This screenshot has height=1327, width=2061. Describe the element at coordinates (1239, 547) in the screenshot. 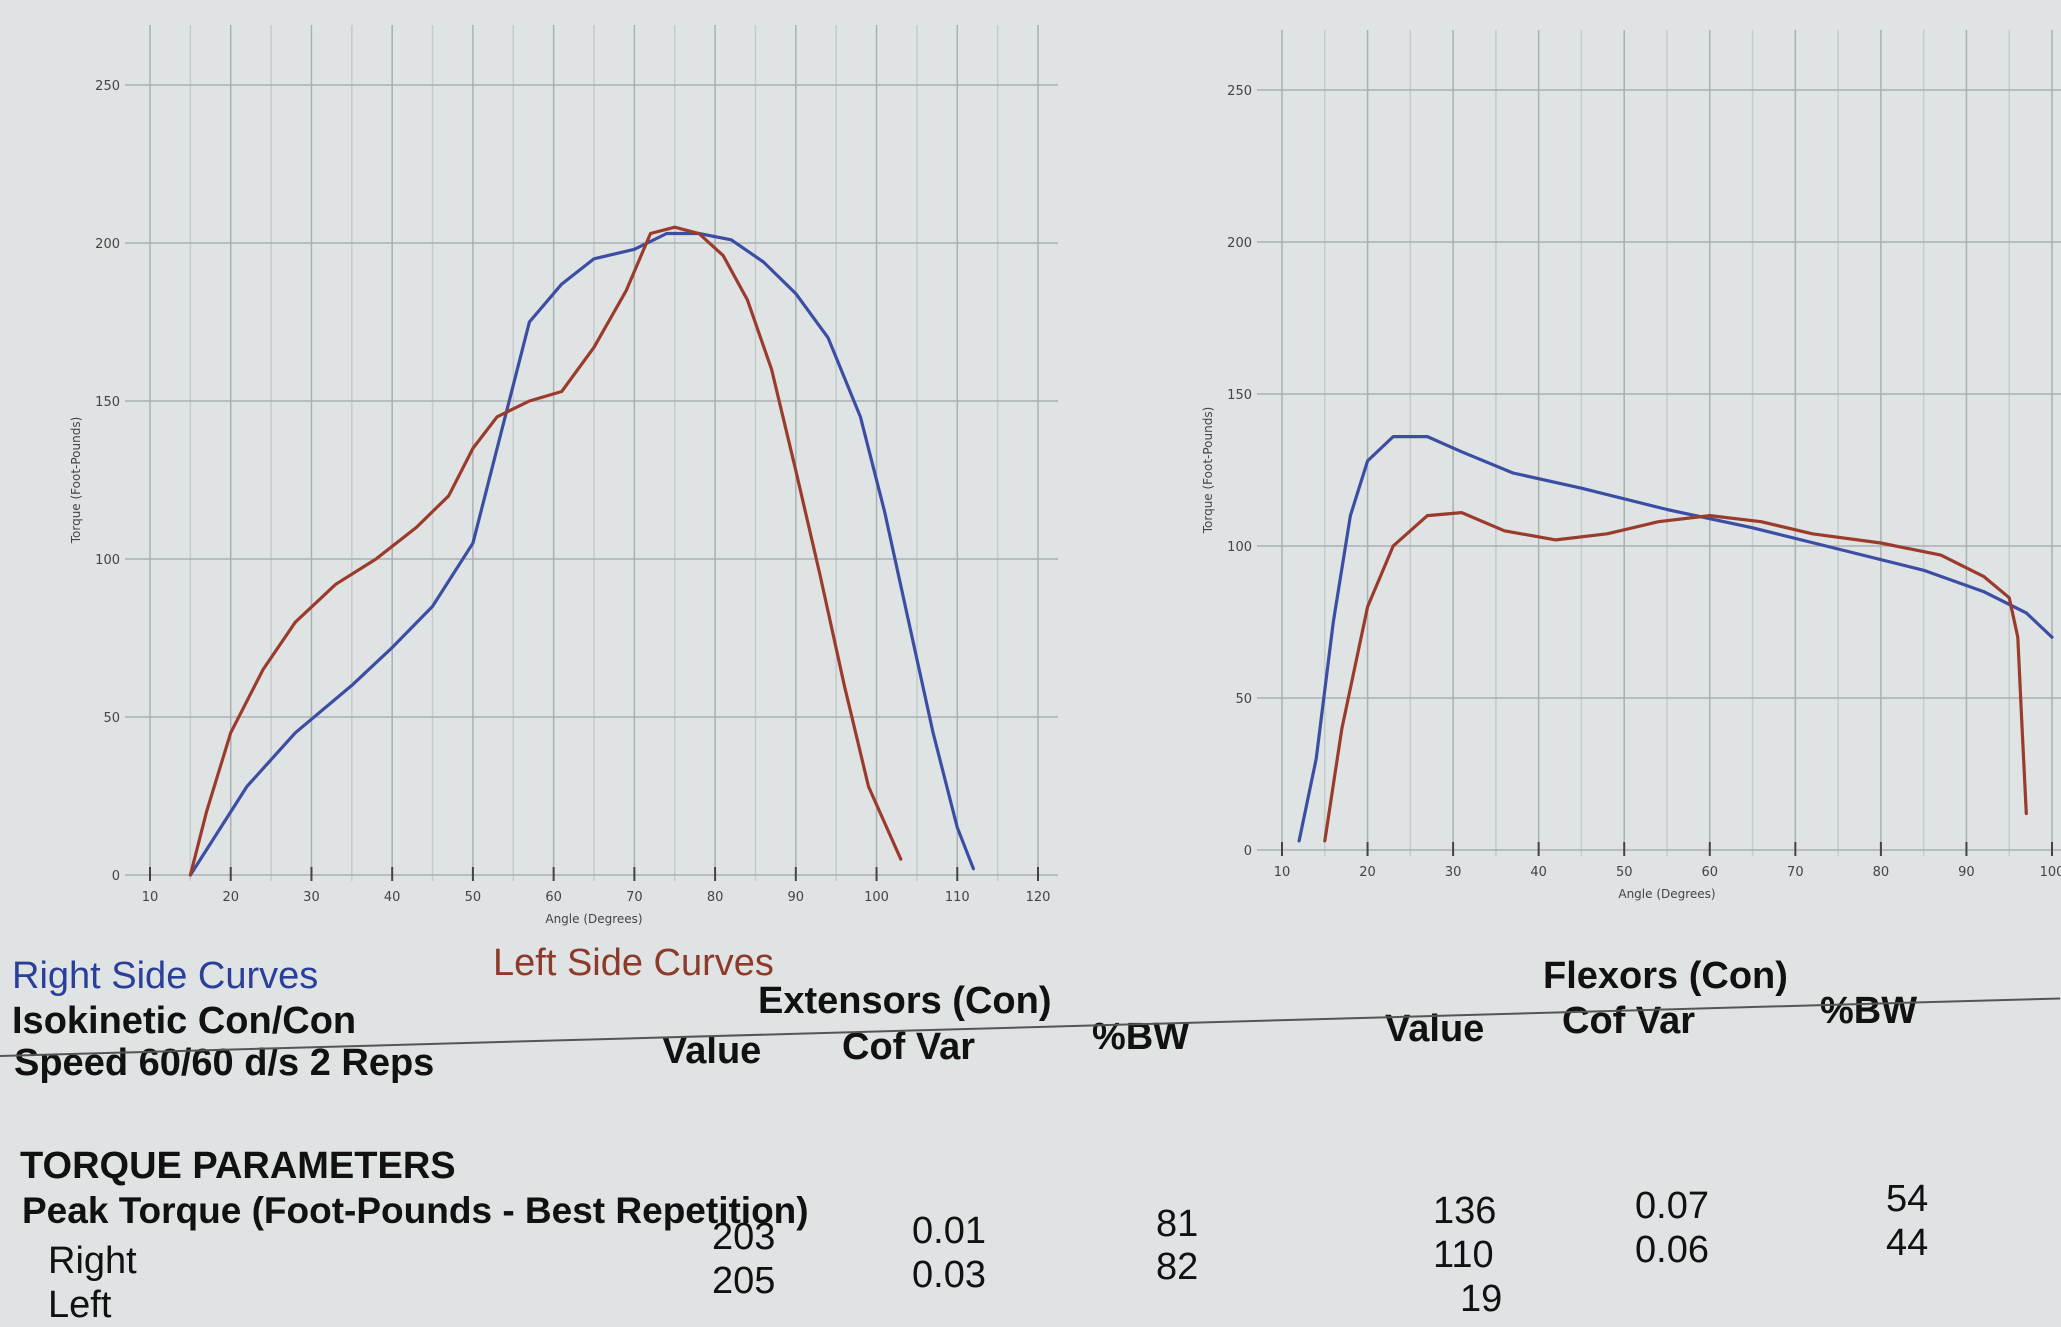

I see `chart2-ytick-label: 100` at that location.